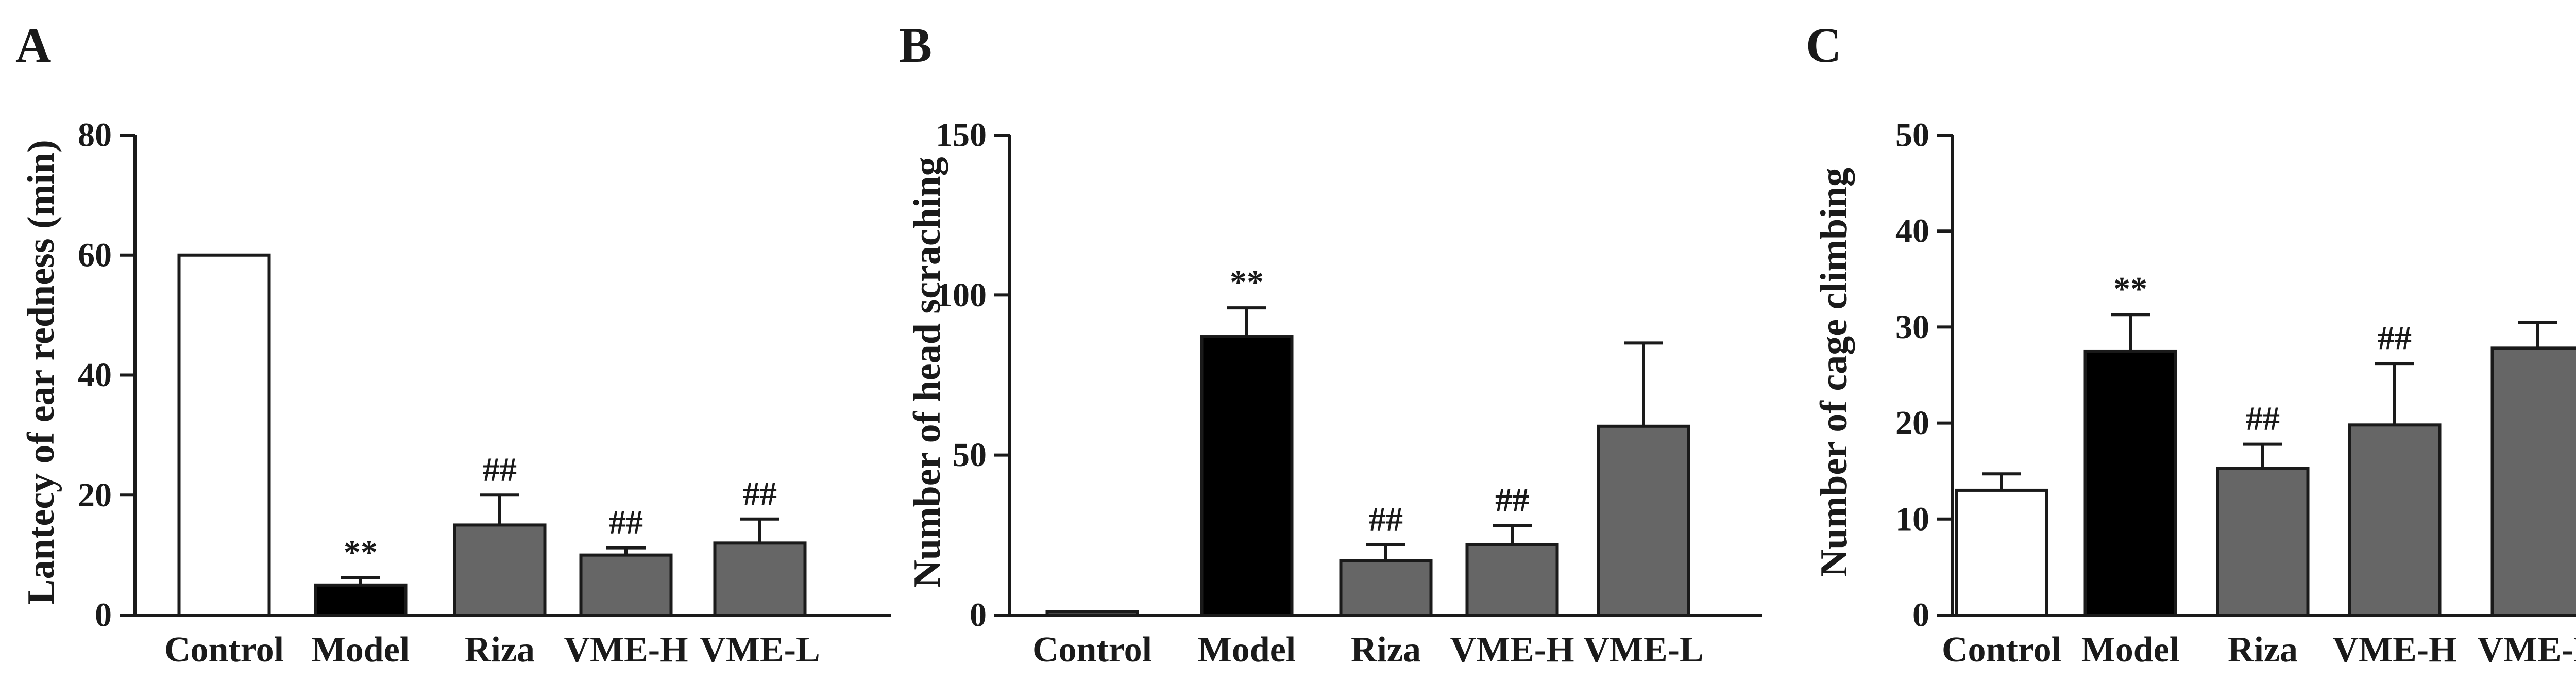 This screenshot has width=2576, height=696. I want to click on y-tick-label: 100, so click(961, 295).